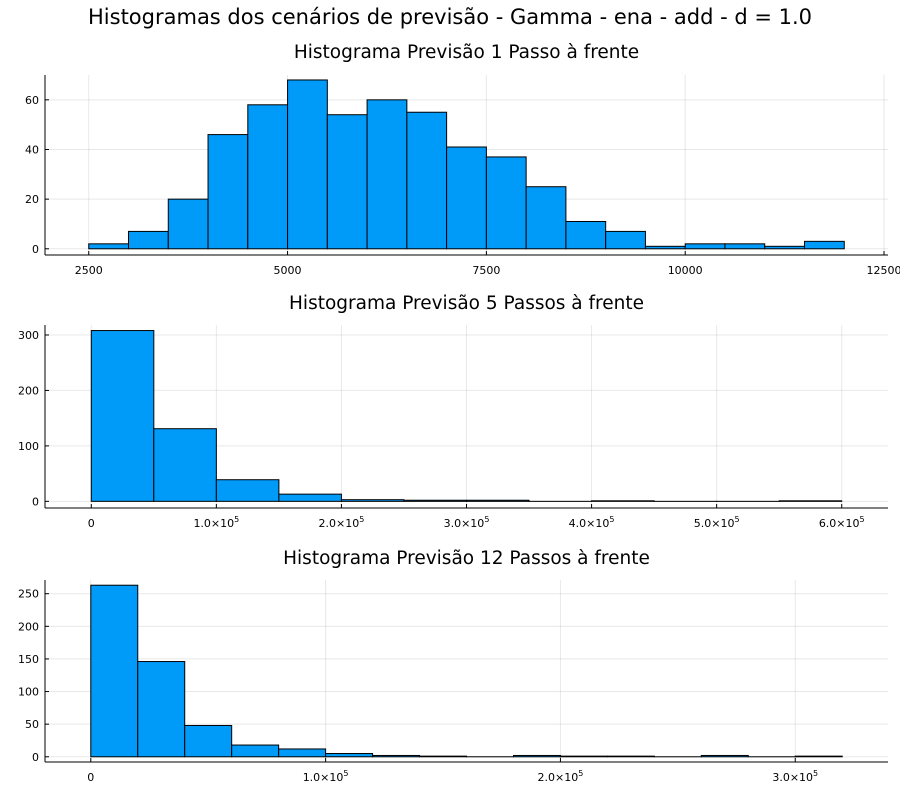 Image resolution: width=900 pixels, height=800 pixels. What do you see at coordinates (32, 199) in the screenshot?
I see `y-tick-label: 20` at bounding box center [32, 199].